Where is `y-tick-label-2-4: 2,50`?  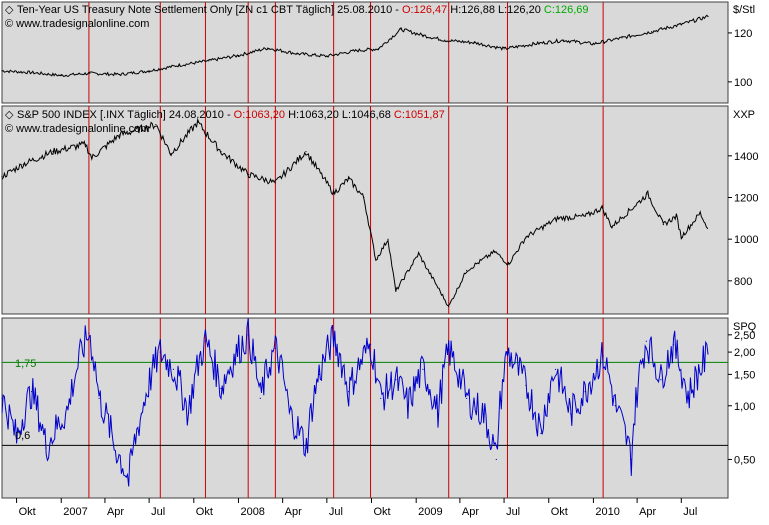
y-tick-label-2-4: 2,50 is located at coordinates (744, 336).